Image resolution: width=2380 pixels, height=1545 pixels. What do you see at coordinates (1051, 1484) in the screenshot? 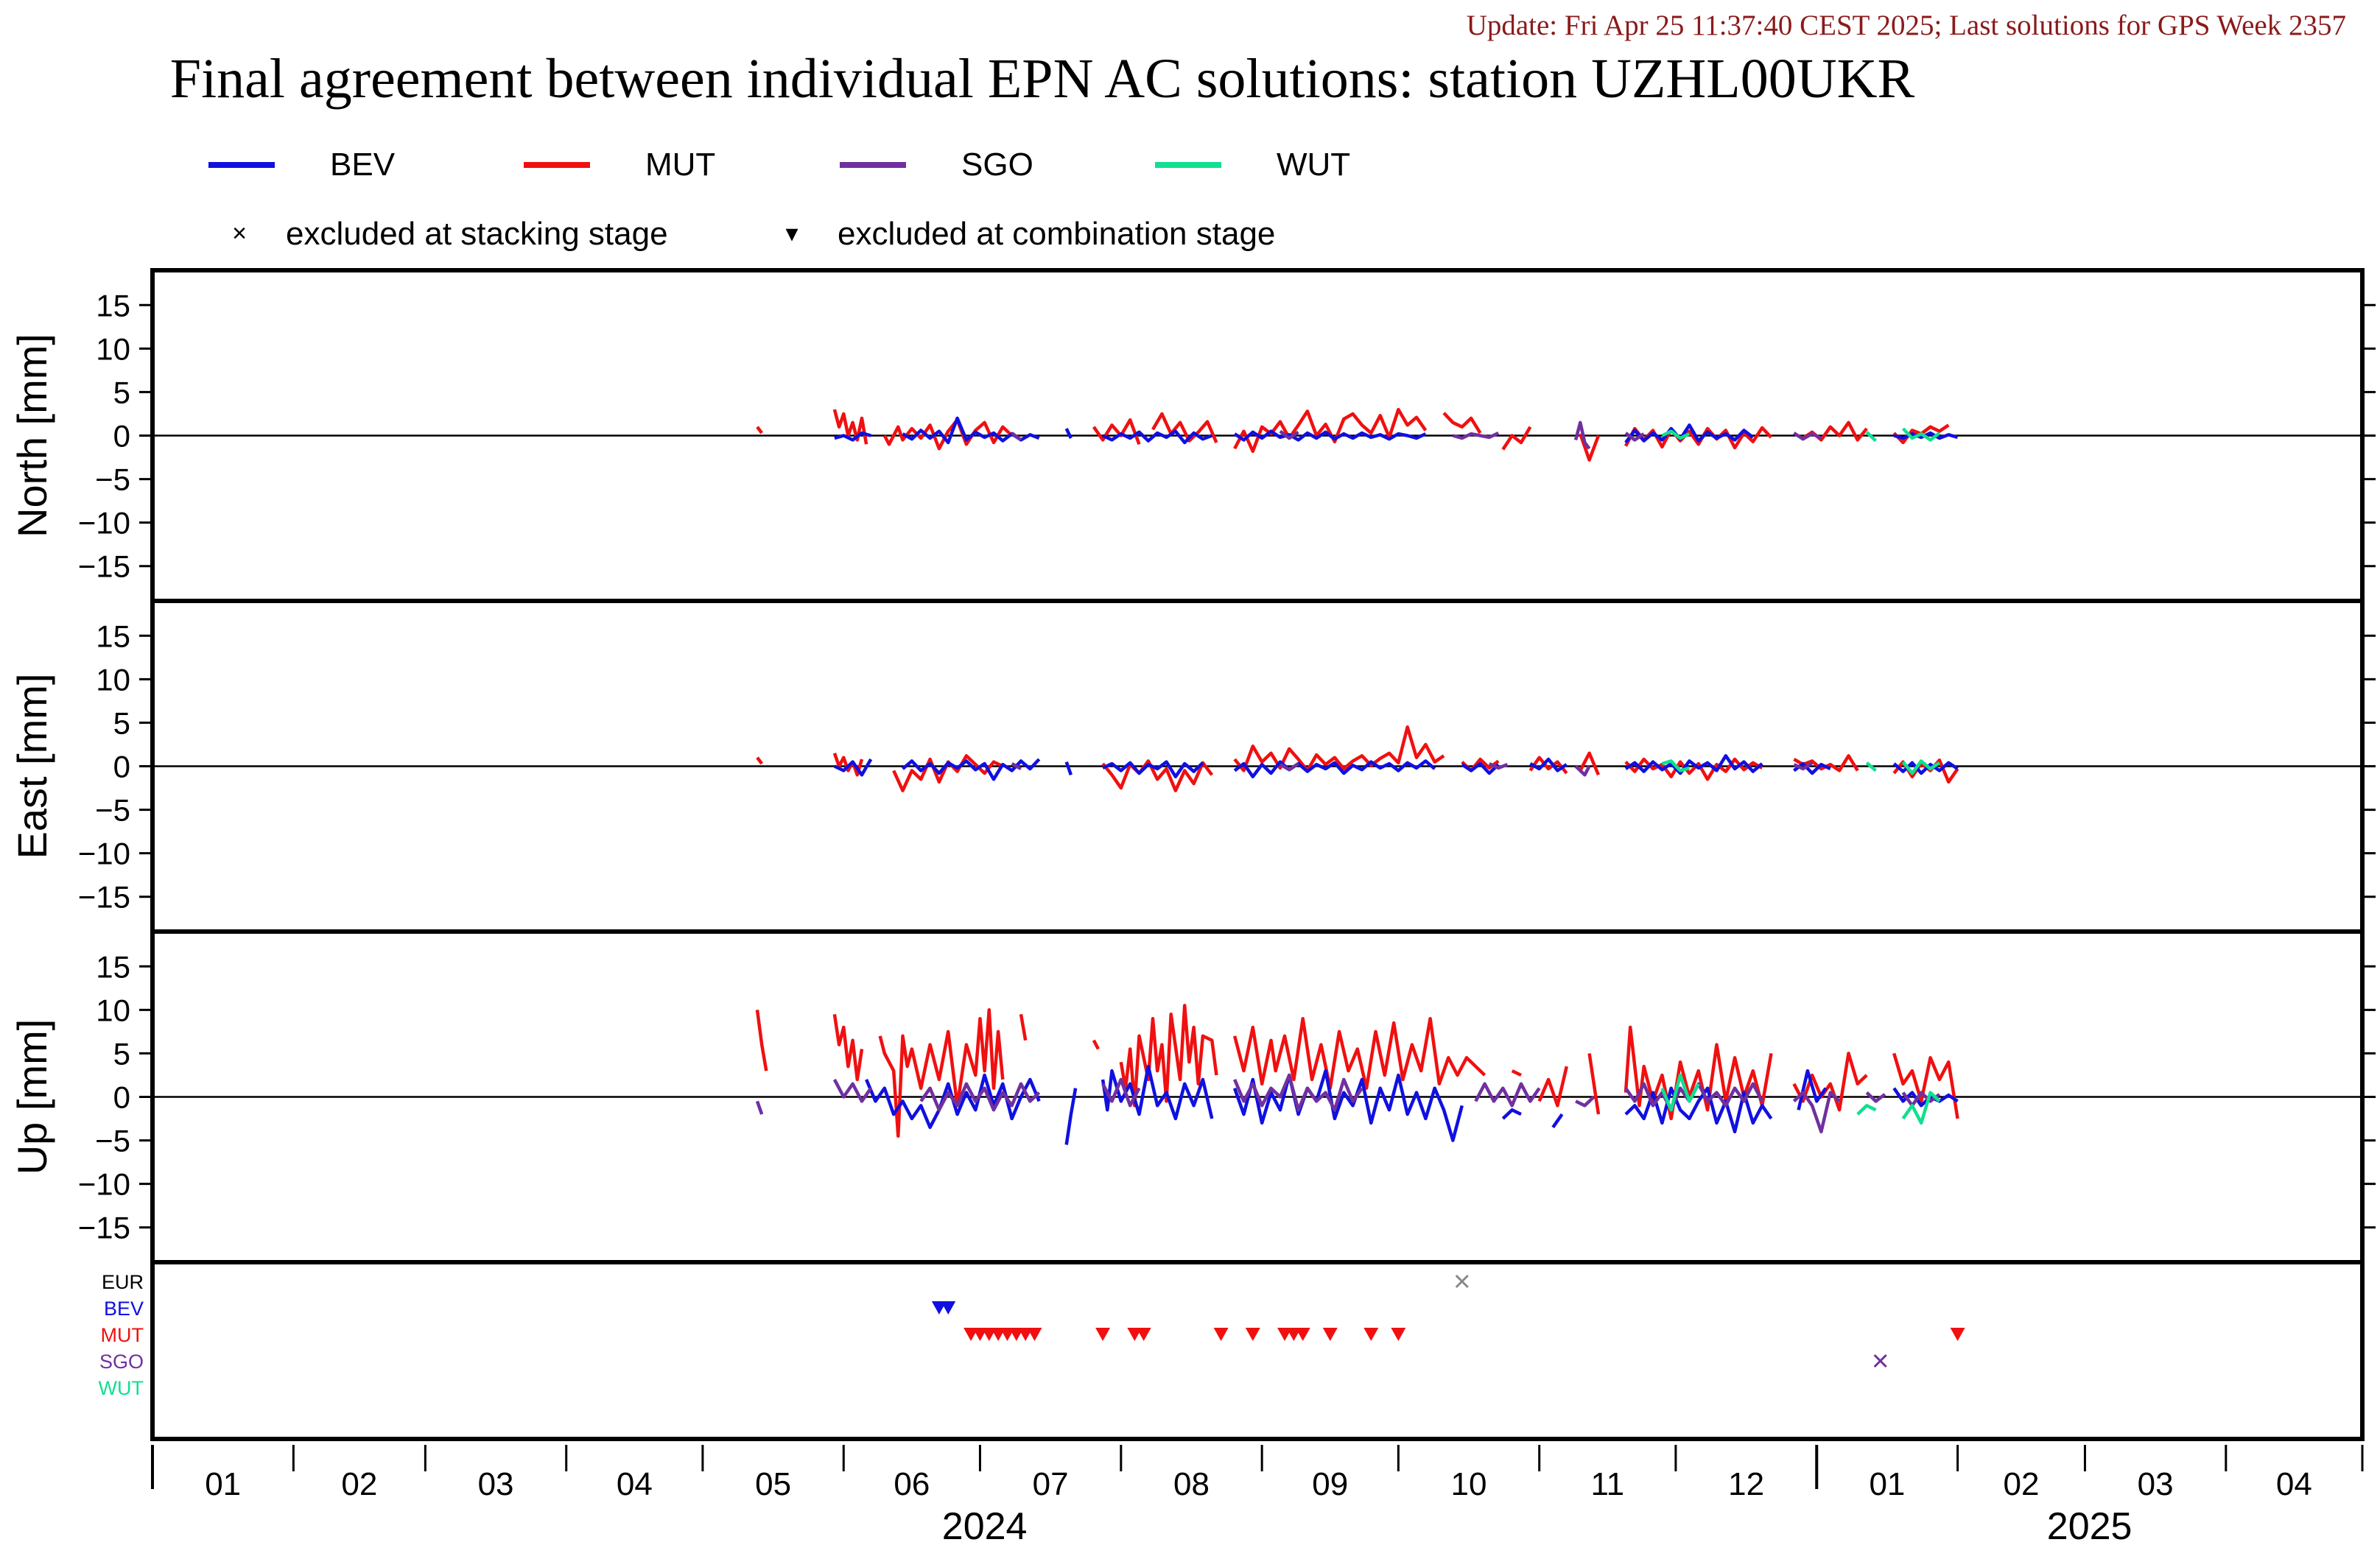
I see `xtick-label-month: 07` at bounding box center [1051, 1484].